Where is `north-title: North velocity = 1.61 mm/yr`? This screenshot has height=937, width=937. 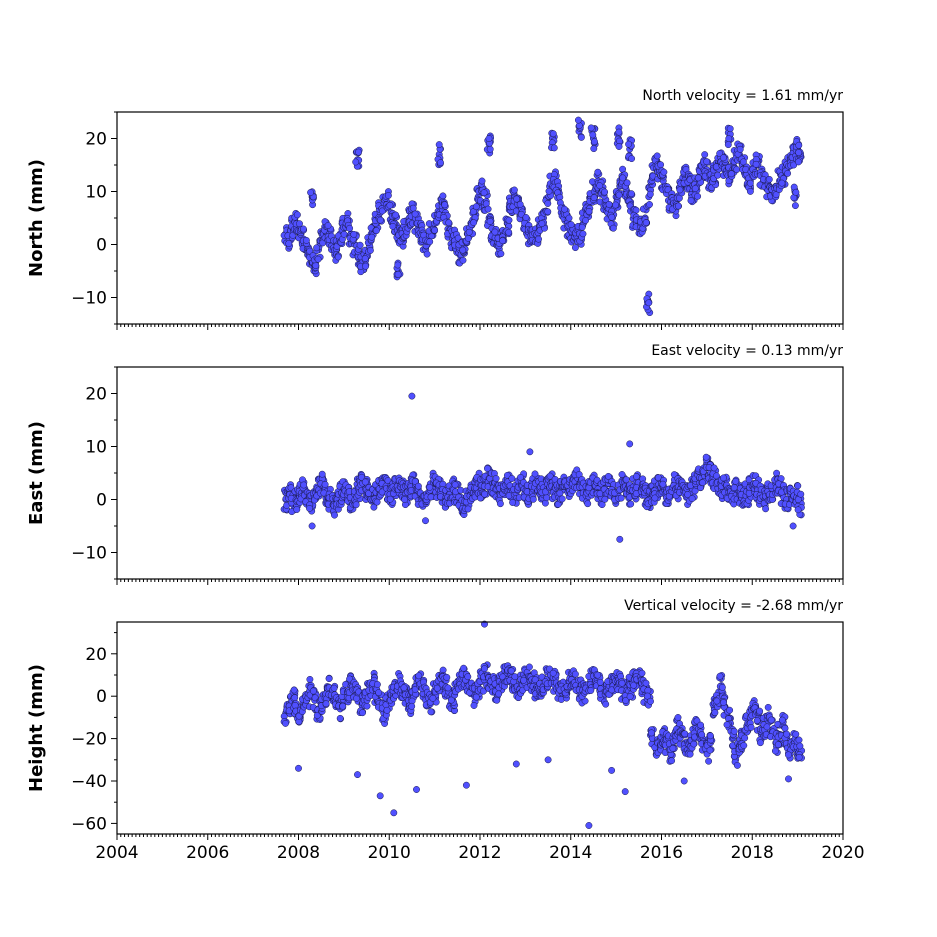
north-title: North velocity = 1.61 mm/yr is located at coordinates (742, 96).